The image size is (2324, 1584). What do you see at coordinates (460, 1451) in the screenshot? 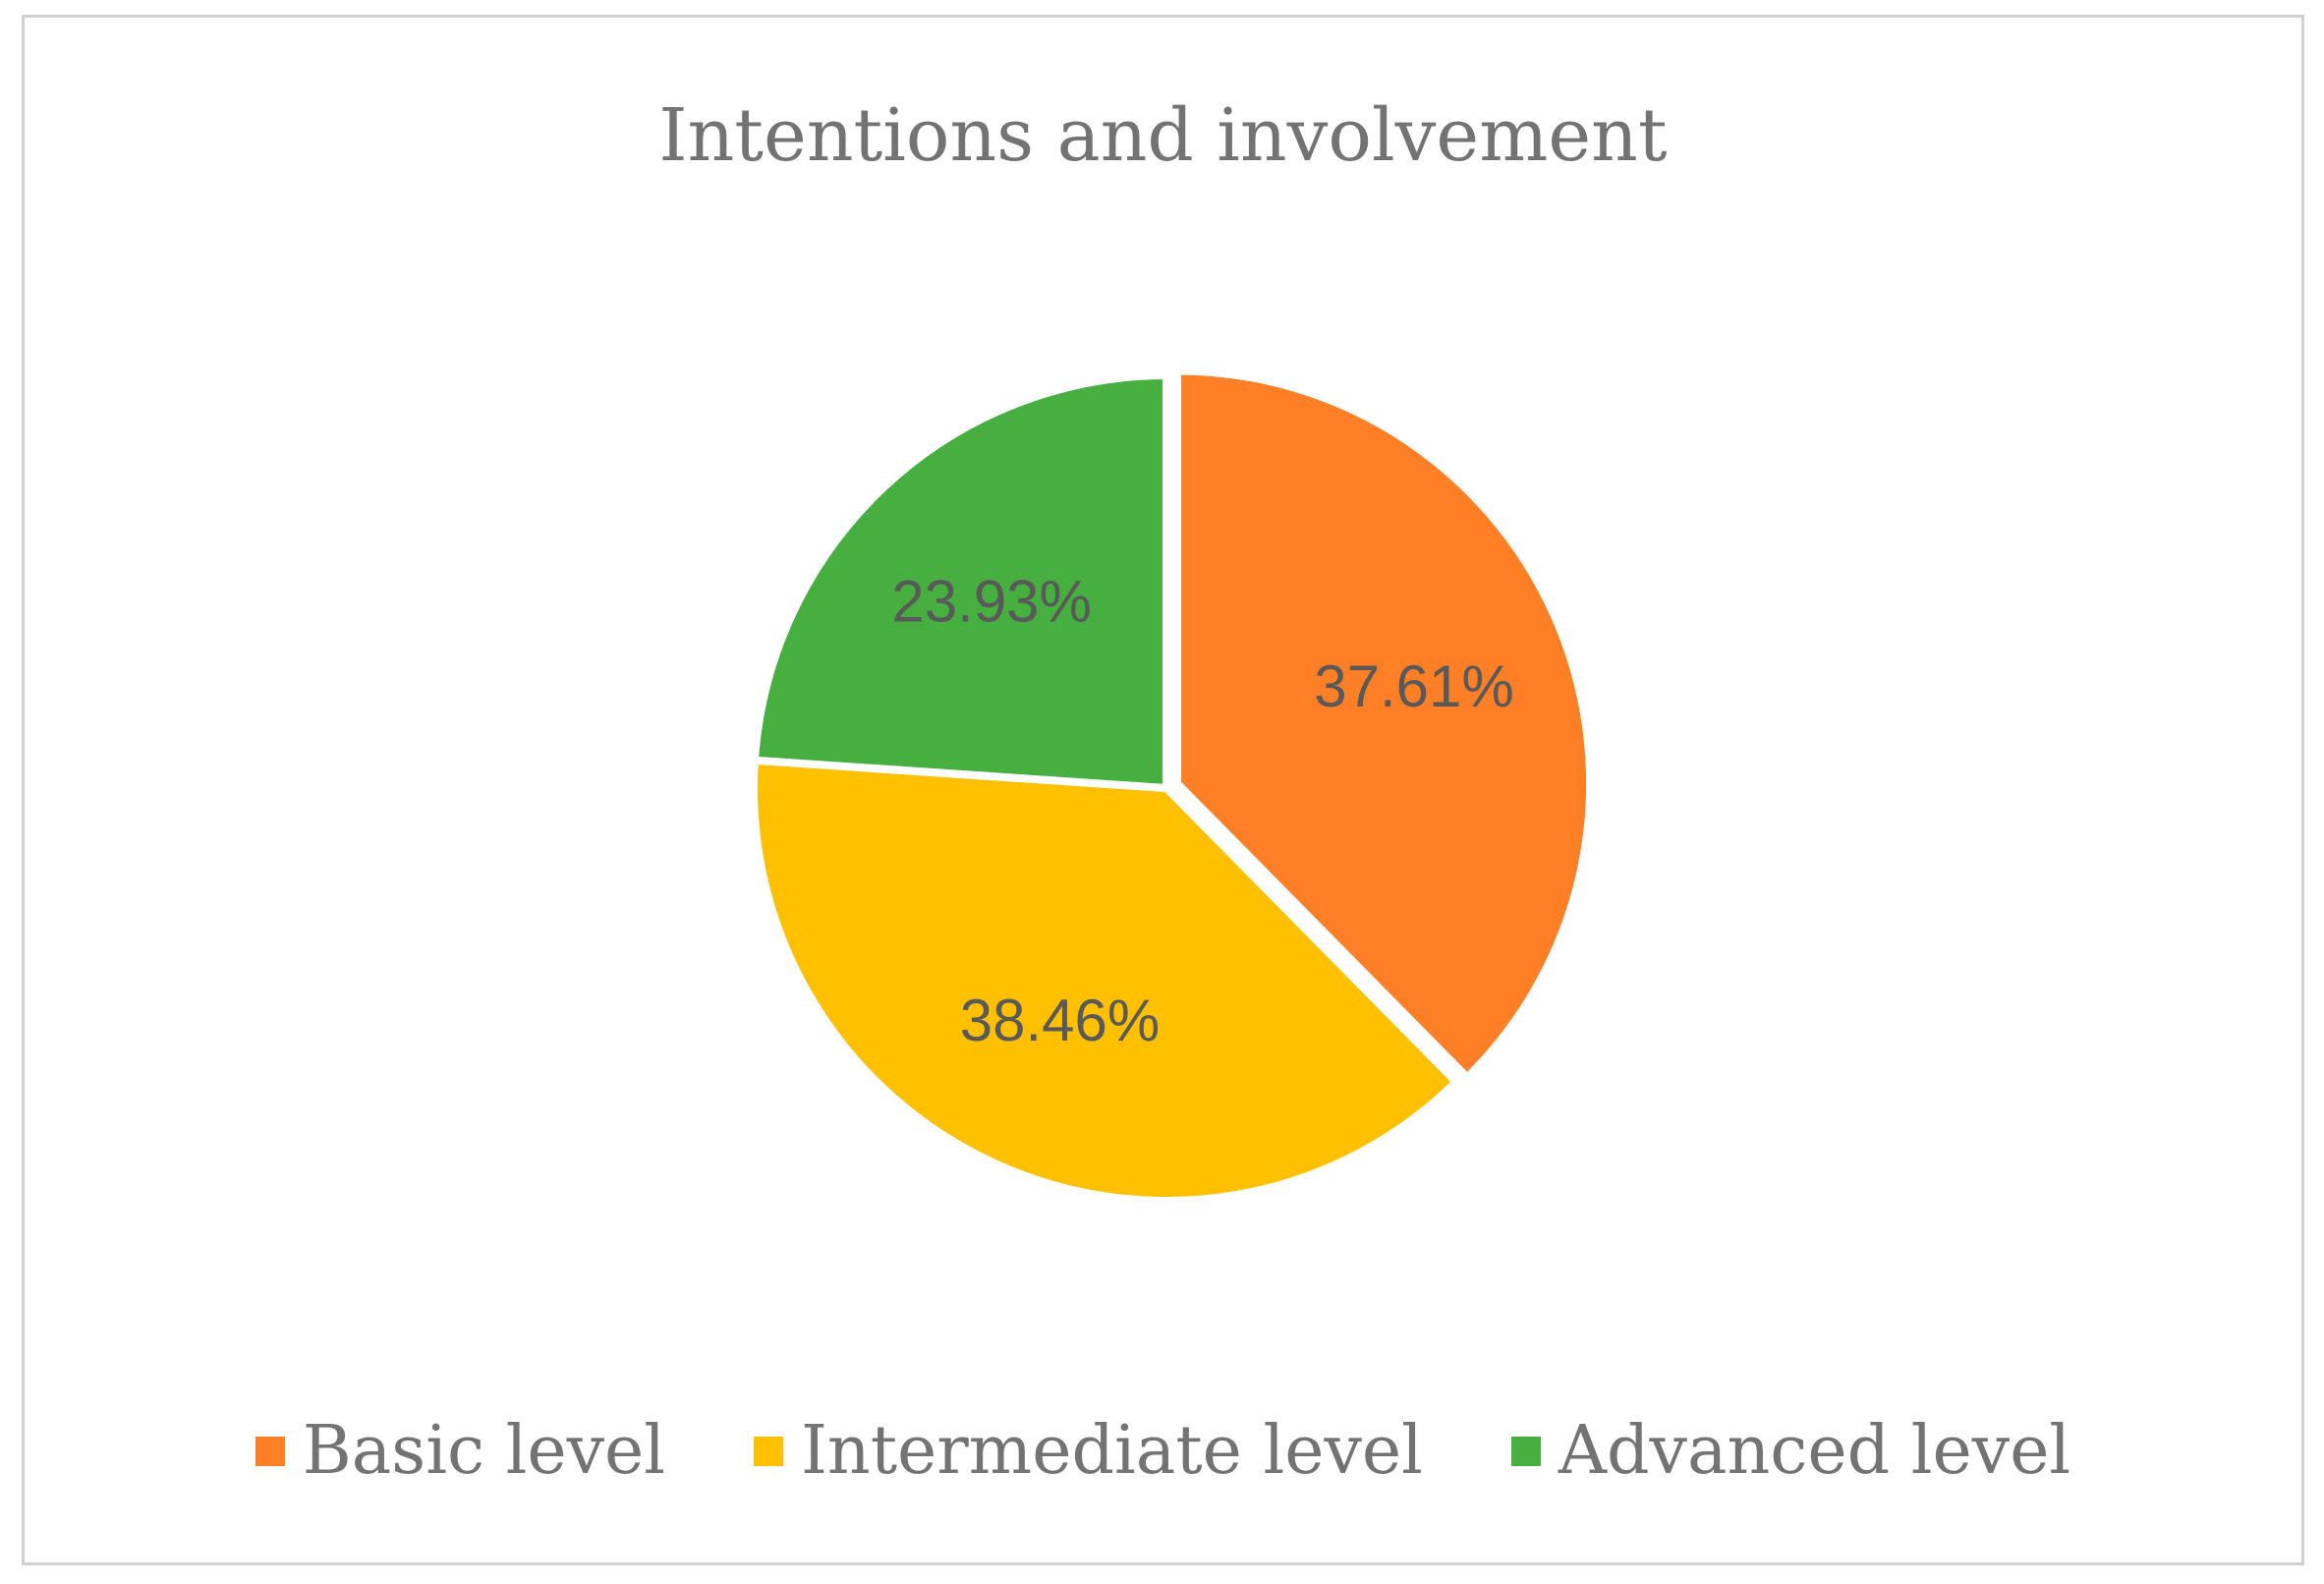
I see `legend-item-basic-level: Basic level` at bounding box center [460, 1451].